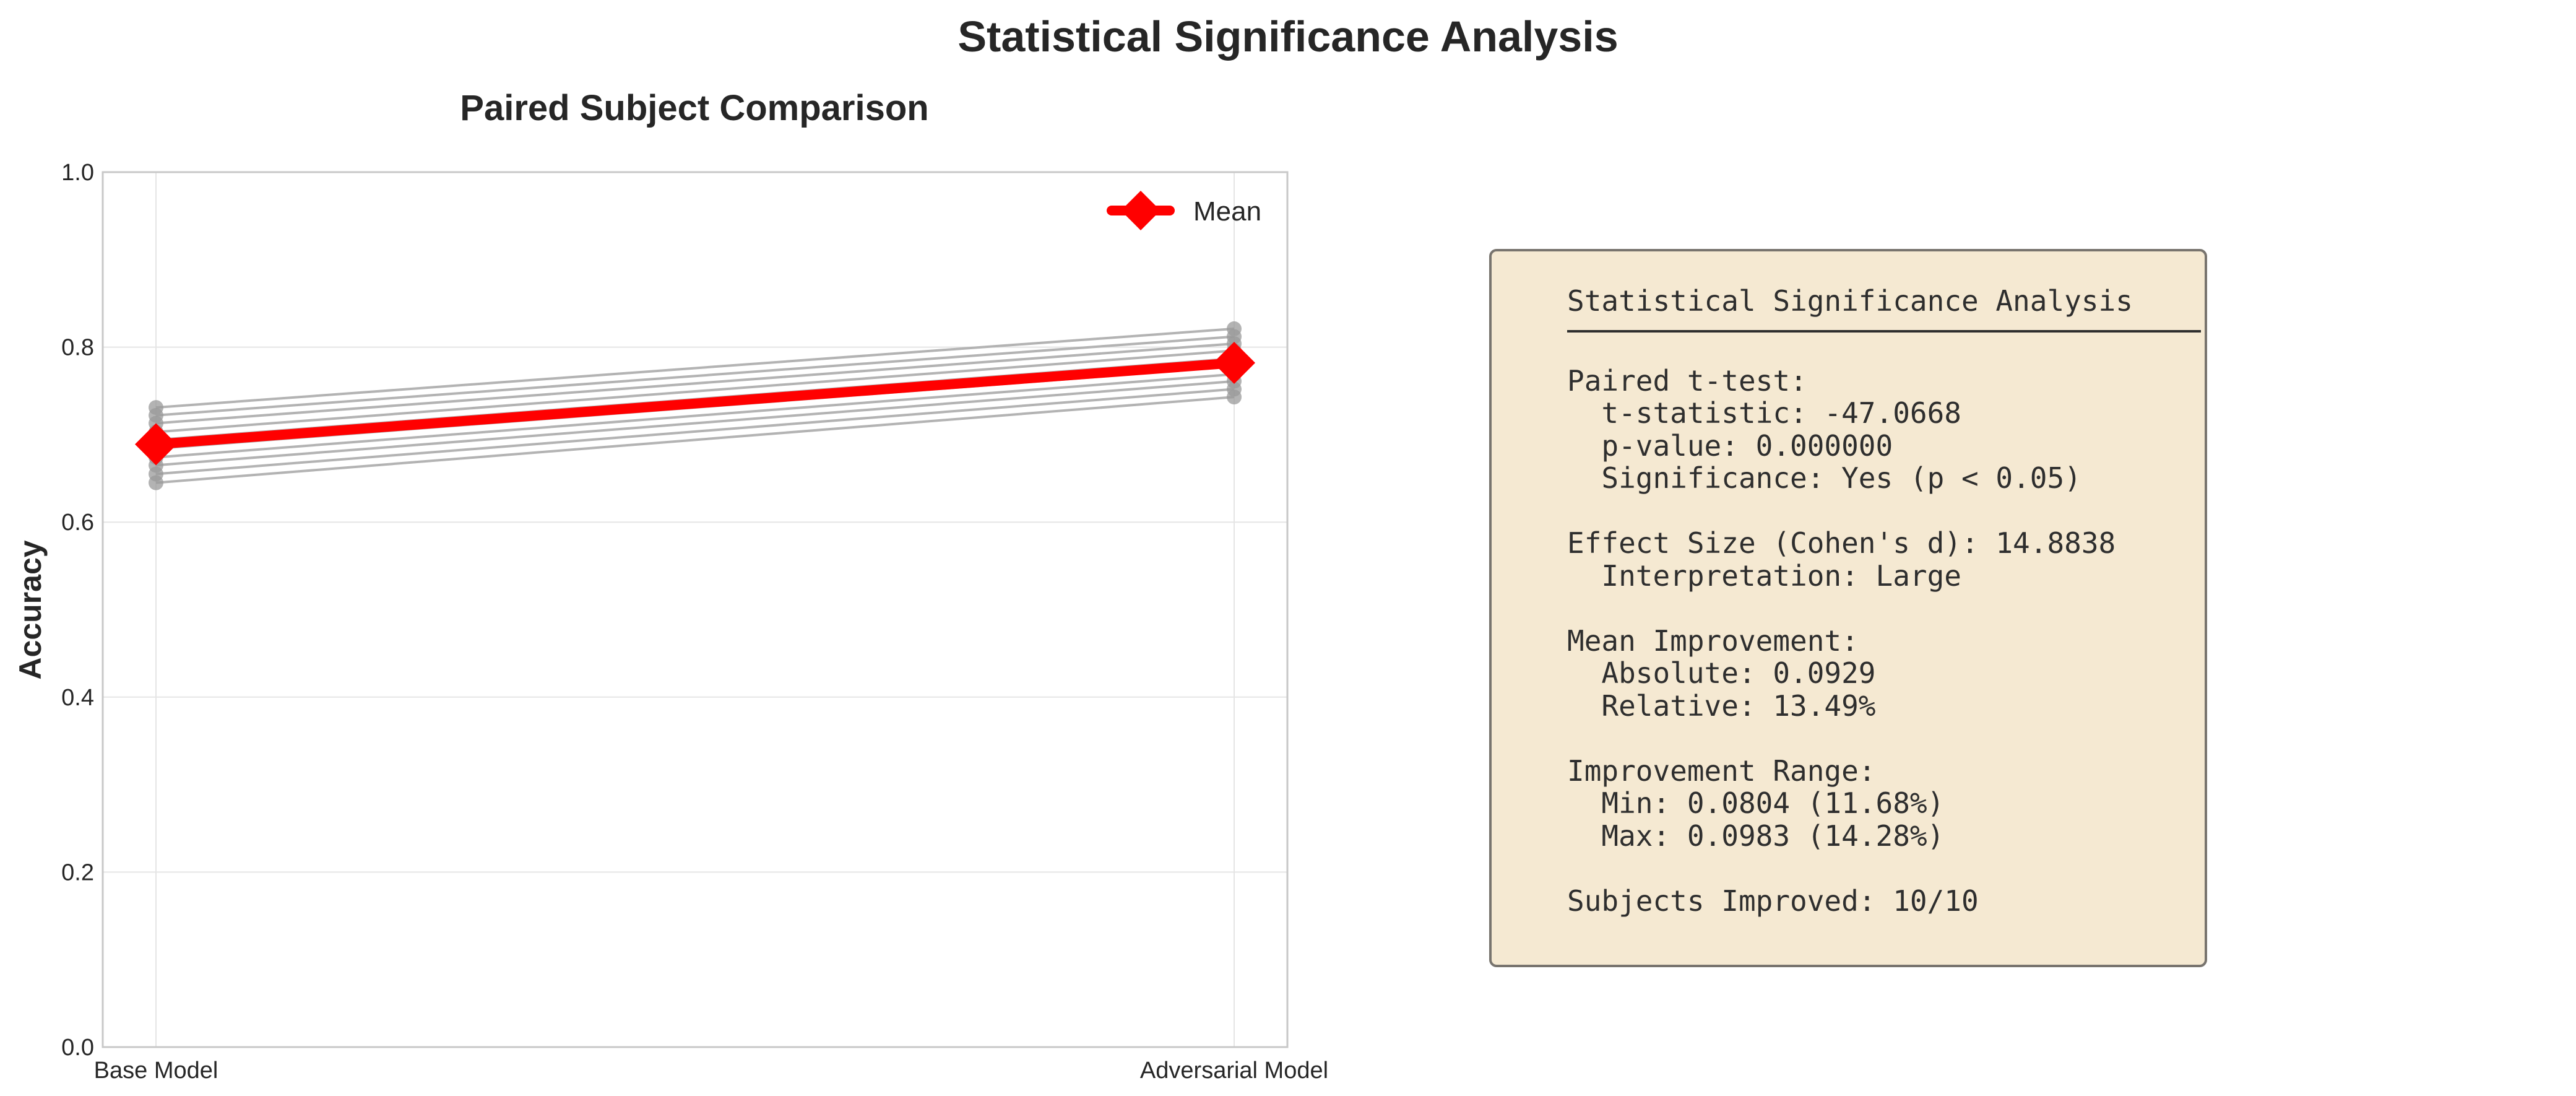  I want to click on stat-line: Significance: Yes (p < 0.05), so click(1824, 478).